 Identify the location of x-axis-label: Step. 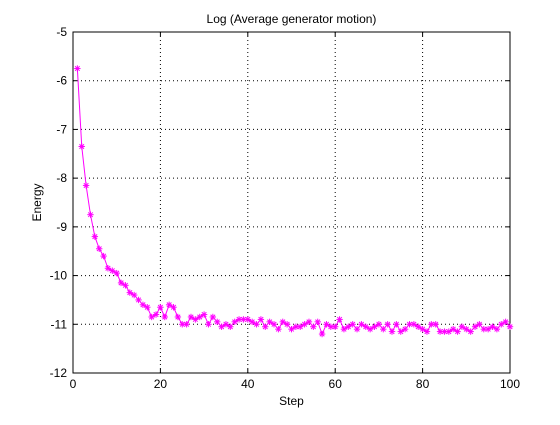
(291, 401).